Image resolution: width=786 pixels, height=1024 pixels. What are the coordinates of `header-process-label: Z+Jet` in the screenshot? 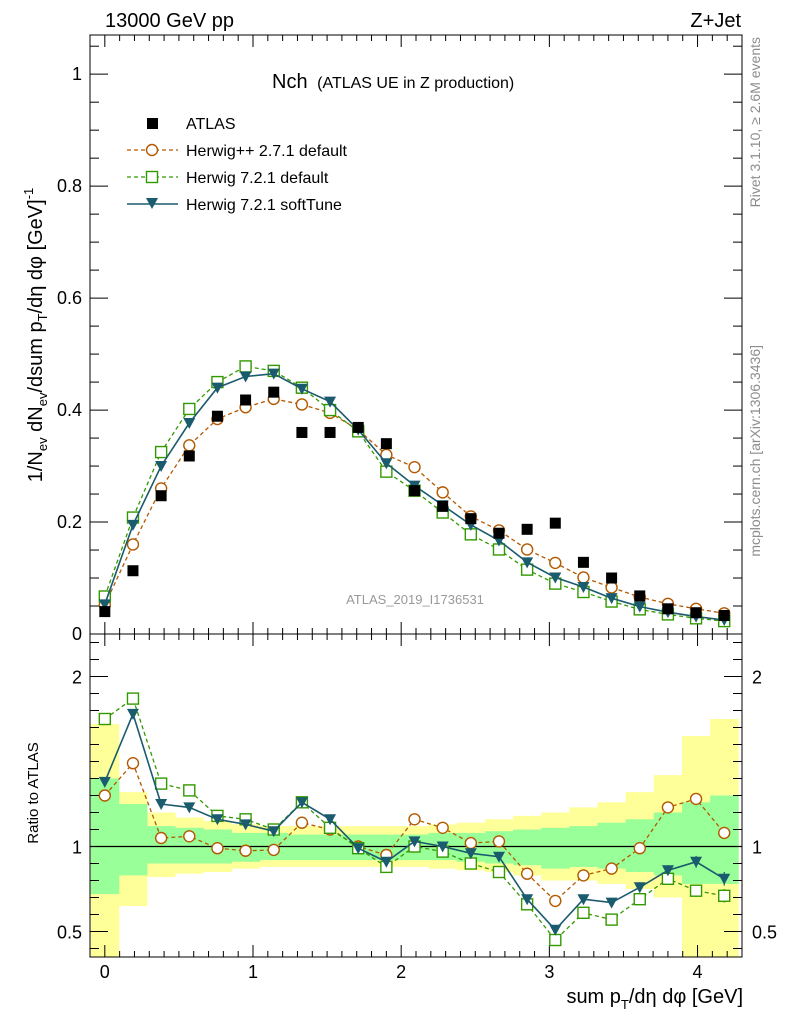 It's located at (715, 21).